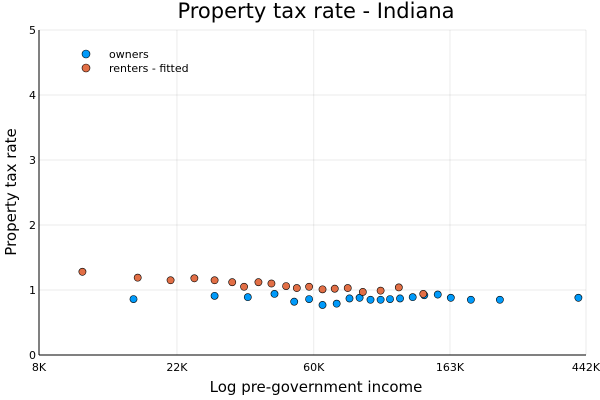  What do you see at coordinates (39, 367) in the screenshot?
I see `x-tick-label: 8K` at bounding box center [39, 367].